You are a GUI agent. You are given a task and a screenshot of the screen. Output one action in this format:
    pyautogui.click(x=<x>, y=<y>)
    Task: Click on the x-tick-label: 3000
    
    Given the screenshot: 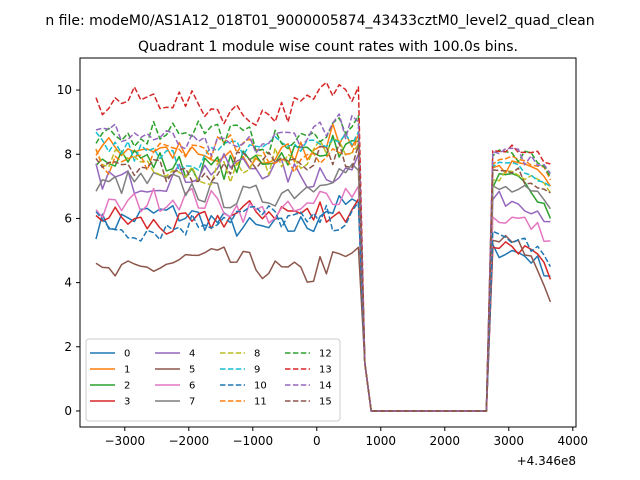 What is the action you would take?
    pyautogui.click(x=509, y=441)
    